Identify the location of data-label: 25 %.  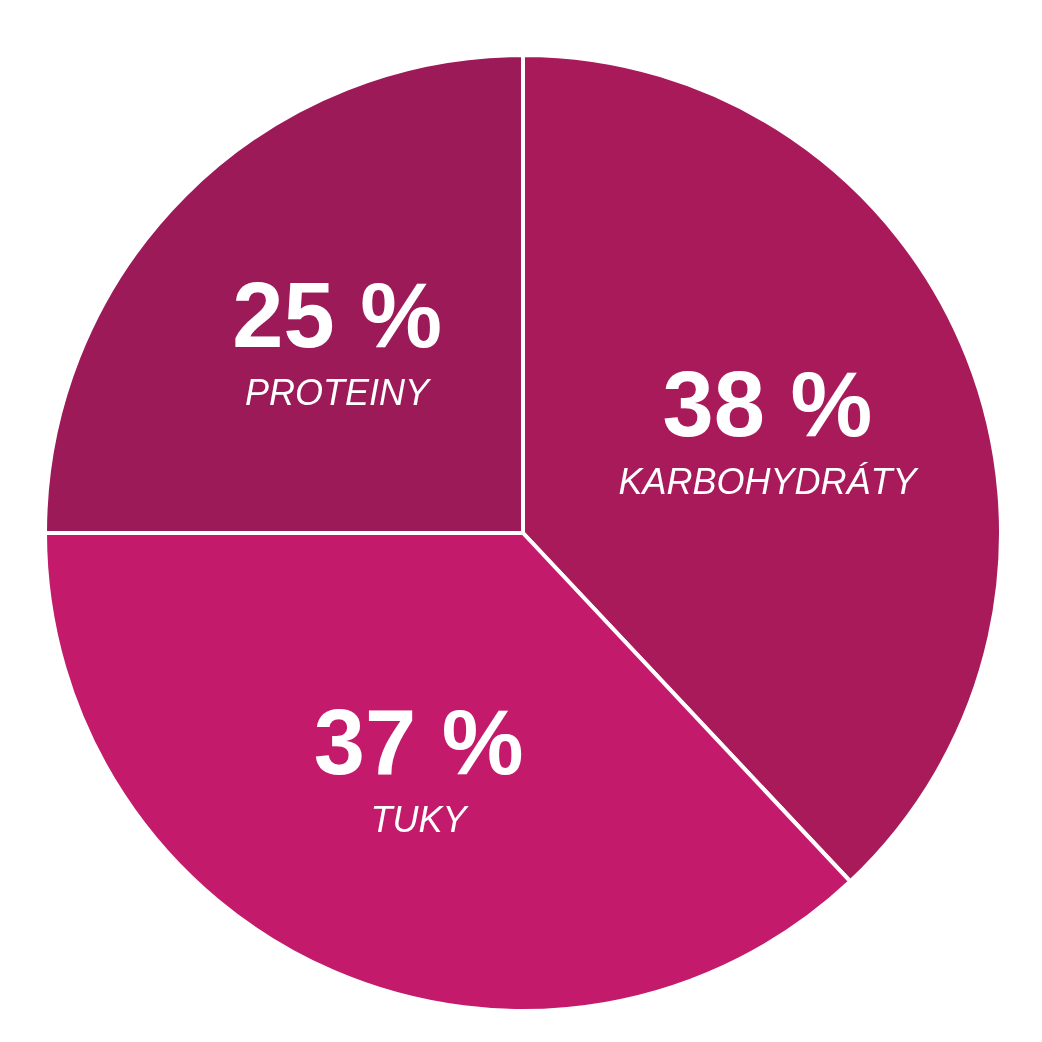
(337, 315).